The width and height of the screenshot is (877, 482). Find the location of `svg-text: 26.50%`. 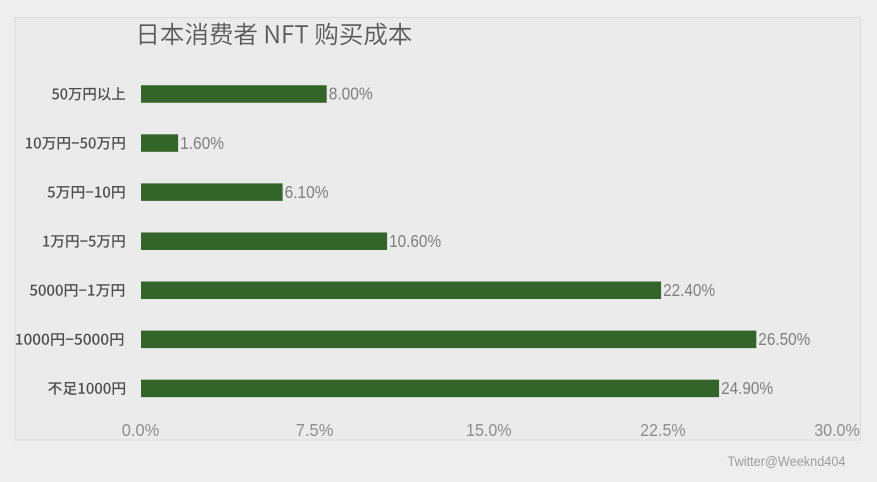

svg-text: 26.50% is located at coordinates (784, 339).